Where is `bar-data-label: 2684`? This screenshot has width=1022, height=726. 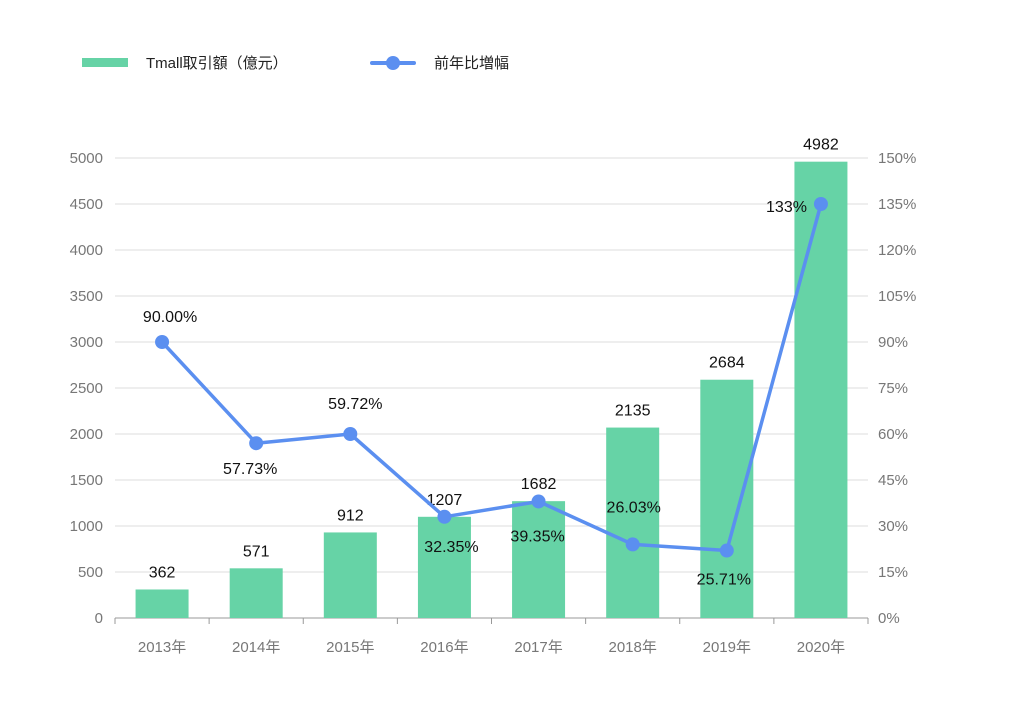 bar-data-label: 2684 is located at coordinates (727, 363).